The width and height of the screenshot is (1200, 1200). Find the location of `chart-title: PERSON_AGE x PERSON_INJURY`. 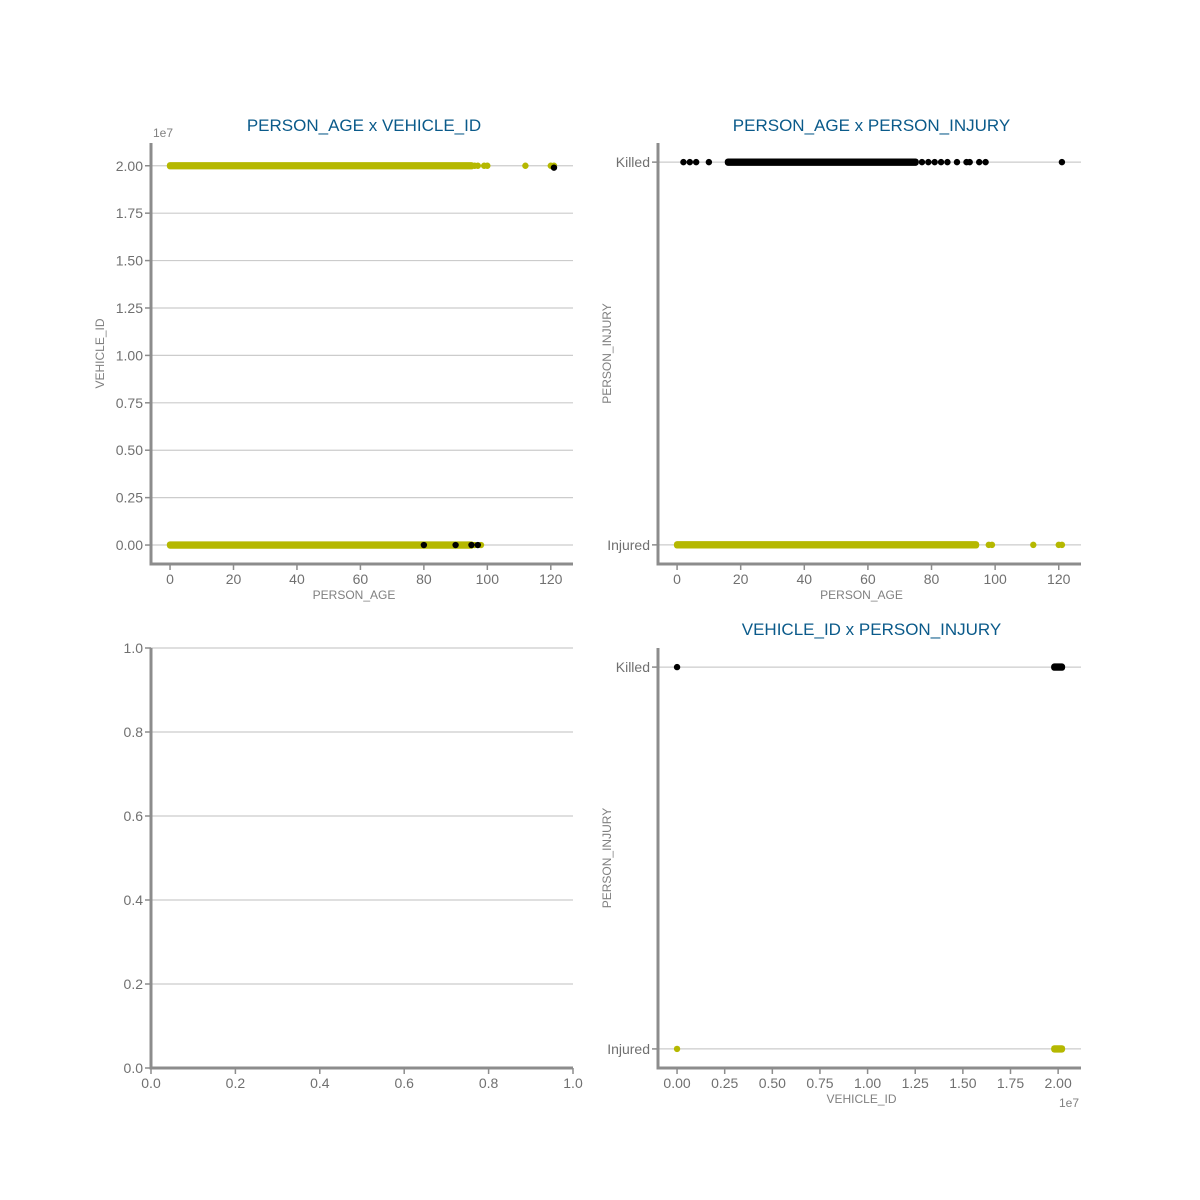

chart-title: PERSON_AGE x PERSON_INJURY is located at coordinates (871, 125).